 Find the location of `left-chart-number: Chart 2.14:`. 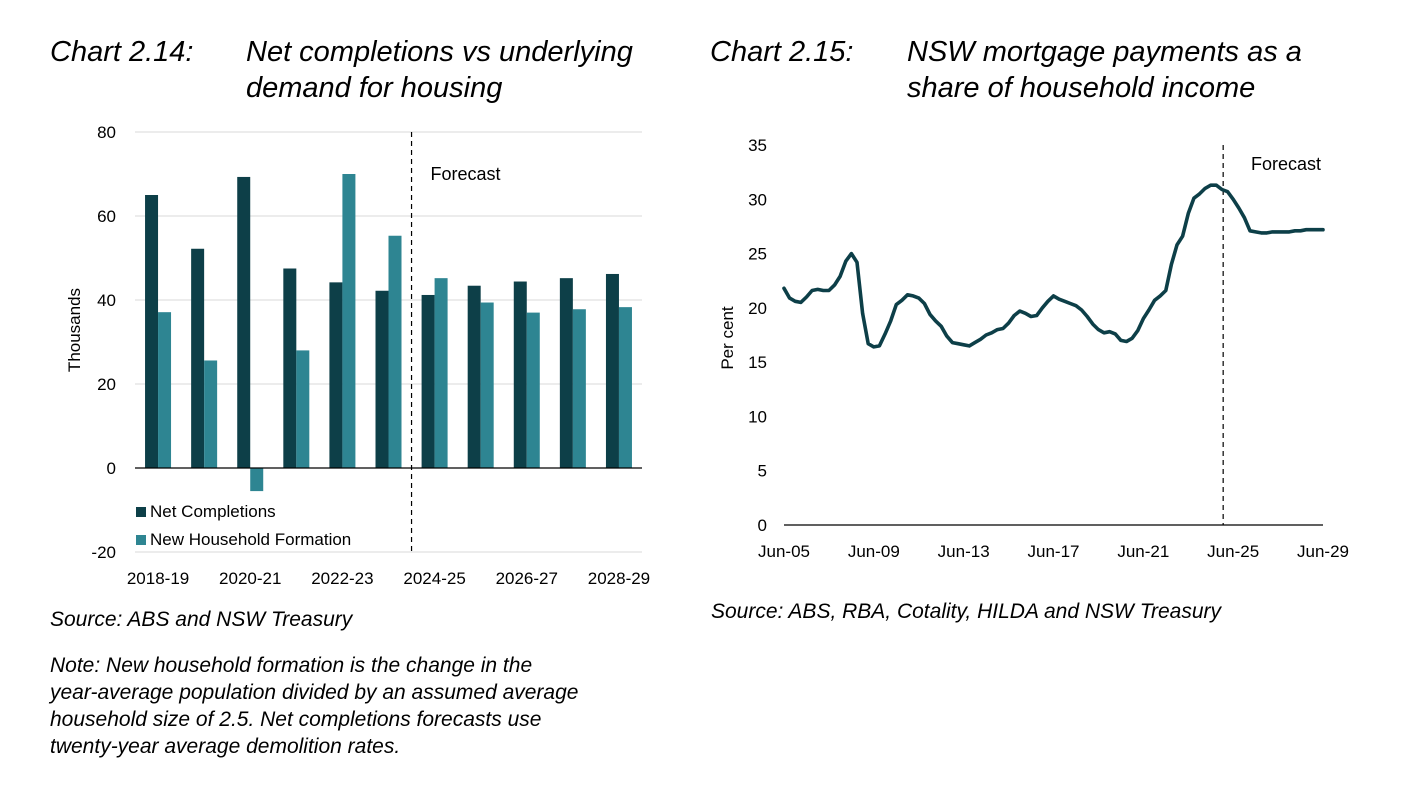

left-chart-number: Chart 2.14: is located at coordinates (122, 52).